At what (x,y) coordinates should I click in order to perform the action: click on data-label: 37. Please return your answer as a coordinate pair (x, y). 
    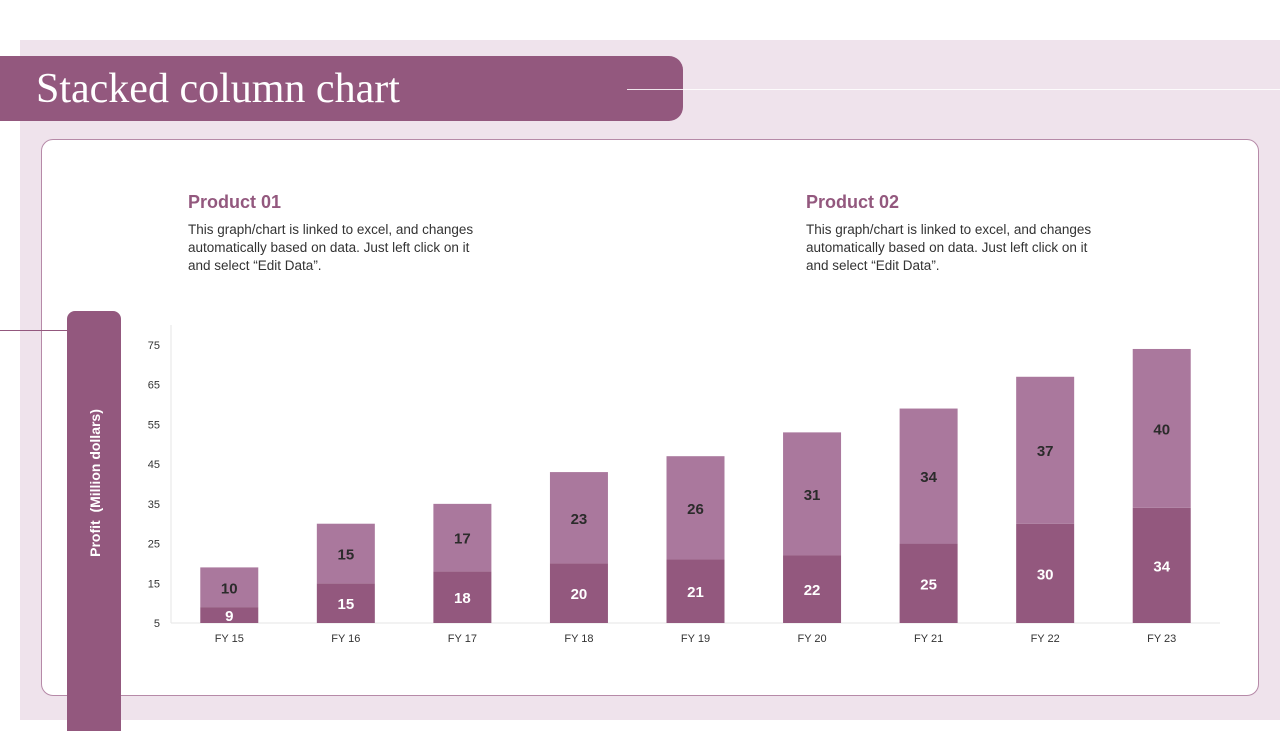
    Looking at the image, I should click on (1045, 451).